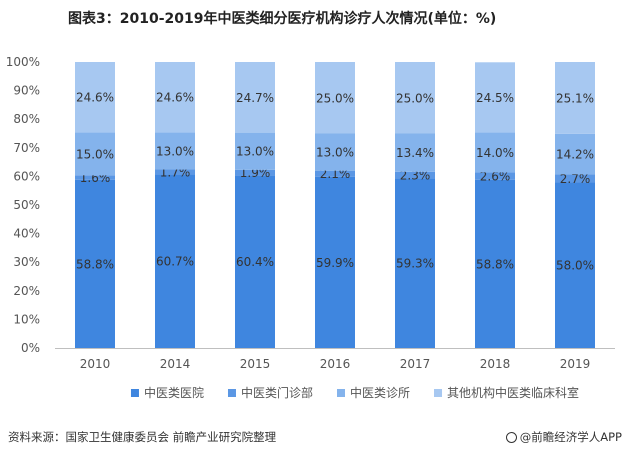 This screenshot has height=452, width=630. I want to click on data-label: 14.0%, so click(495, 153).